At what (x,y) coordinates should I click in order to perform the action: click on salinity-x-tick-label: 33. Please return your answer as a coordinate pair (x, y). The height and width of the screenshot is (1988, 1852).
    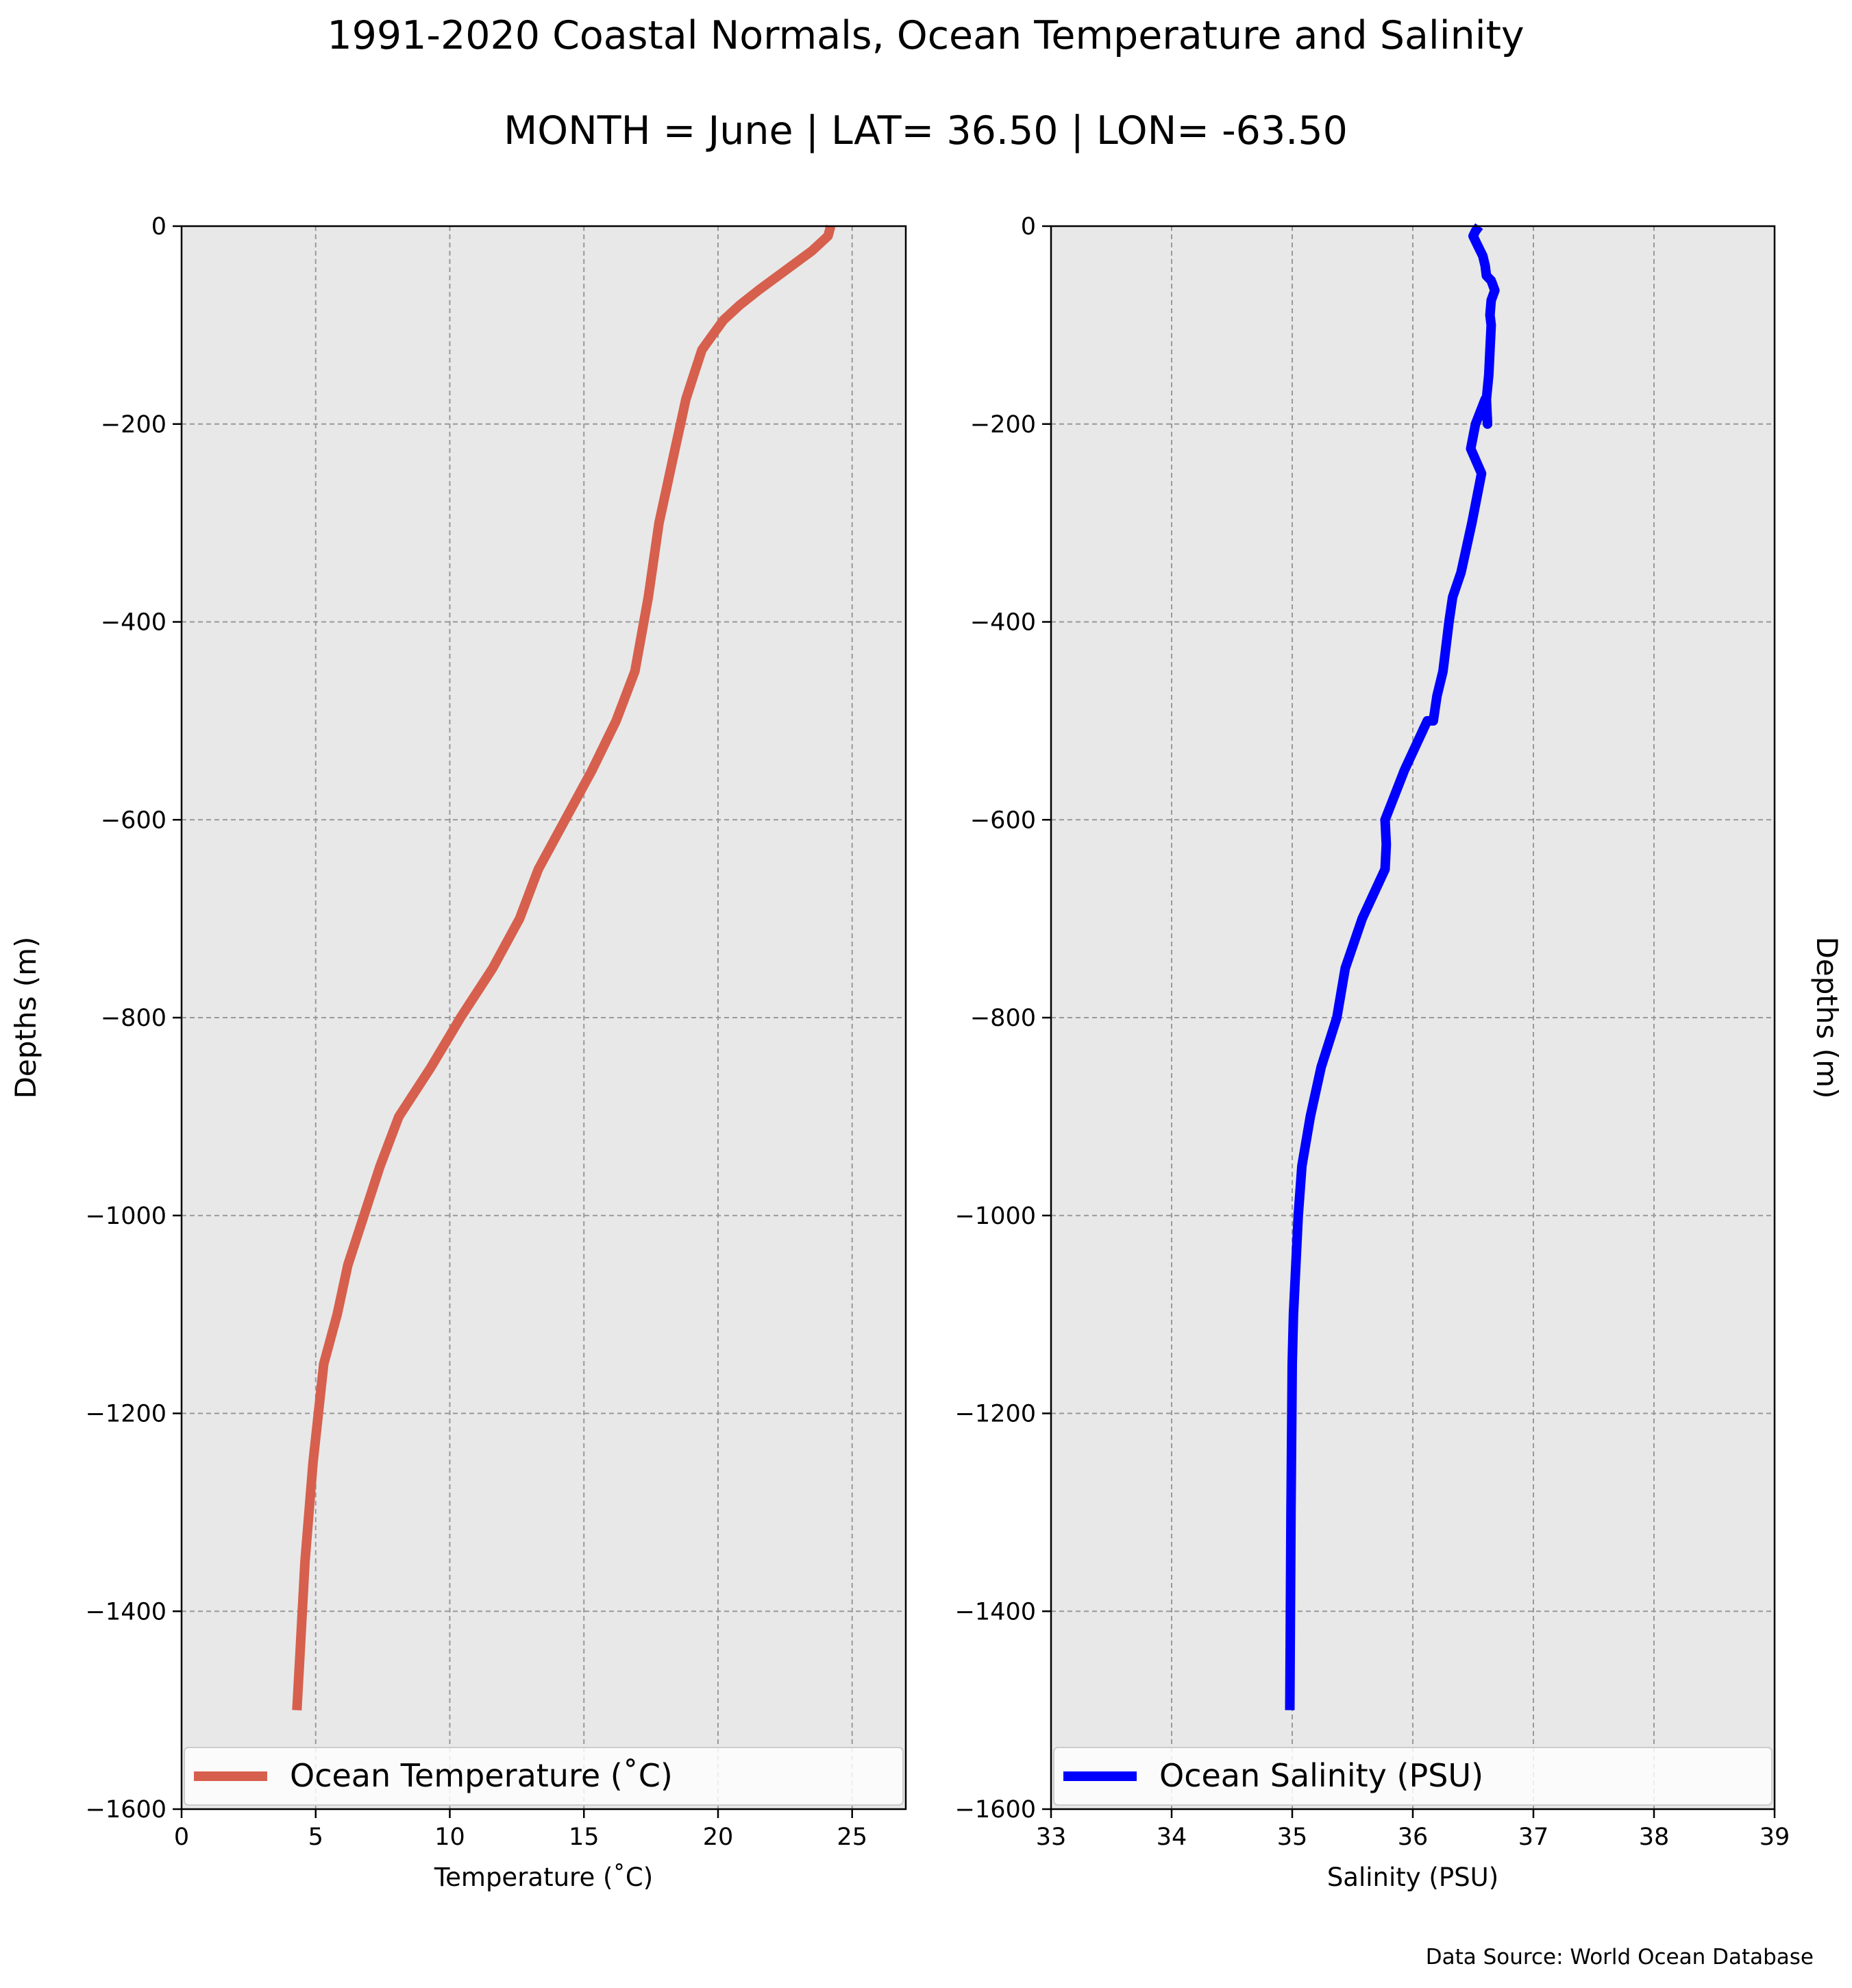
    Looking at the image, I should click on (1051, 1838).